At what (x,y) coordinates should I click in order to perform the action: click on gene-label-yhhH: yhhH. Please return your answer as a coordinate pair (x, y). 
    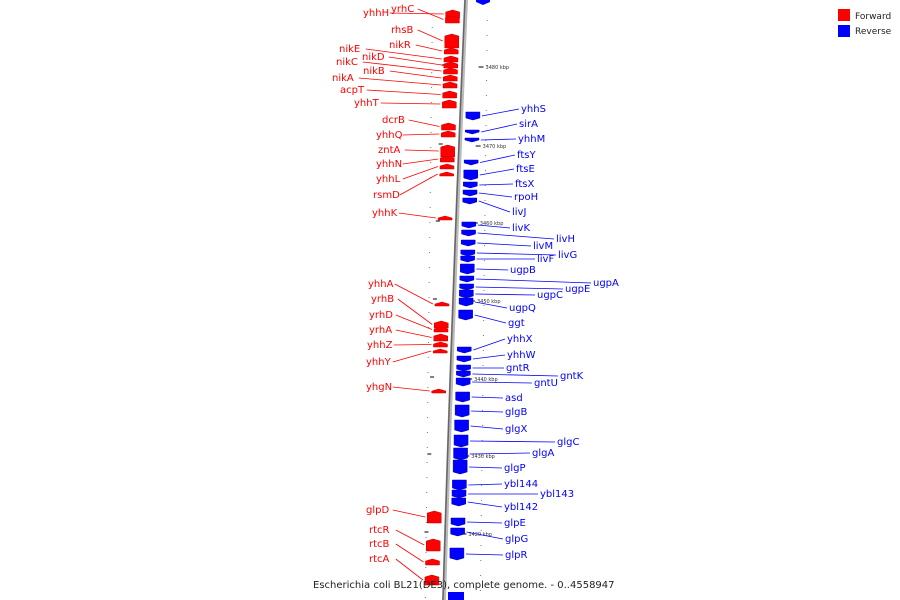
    Looking at the image, I should click on (376, 13).